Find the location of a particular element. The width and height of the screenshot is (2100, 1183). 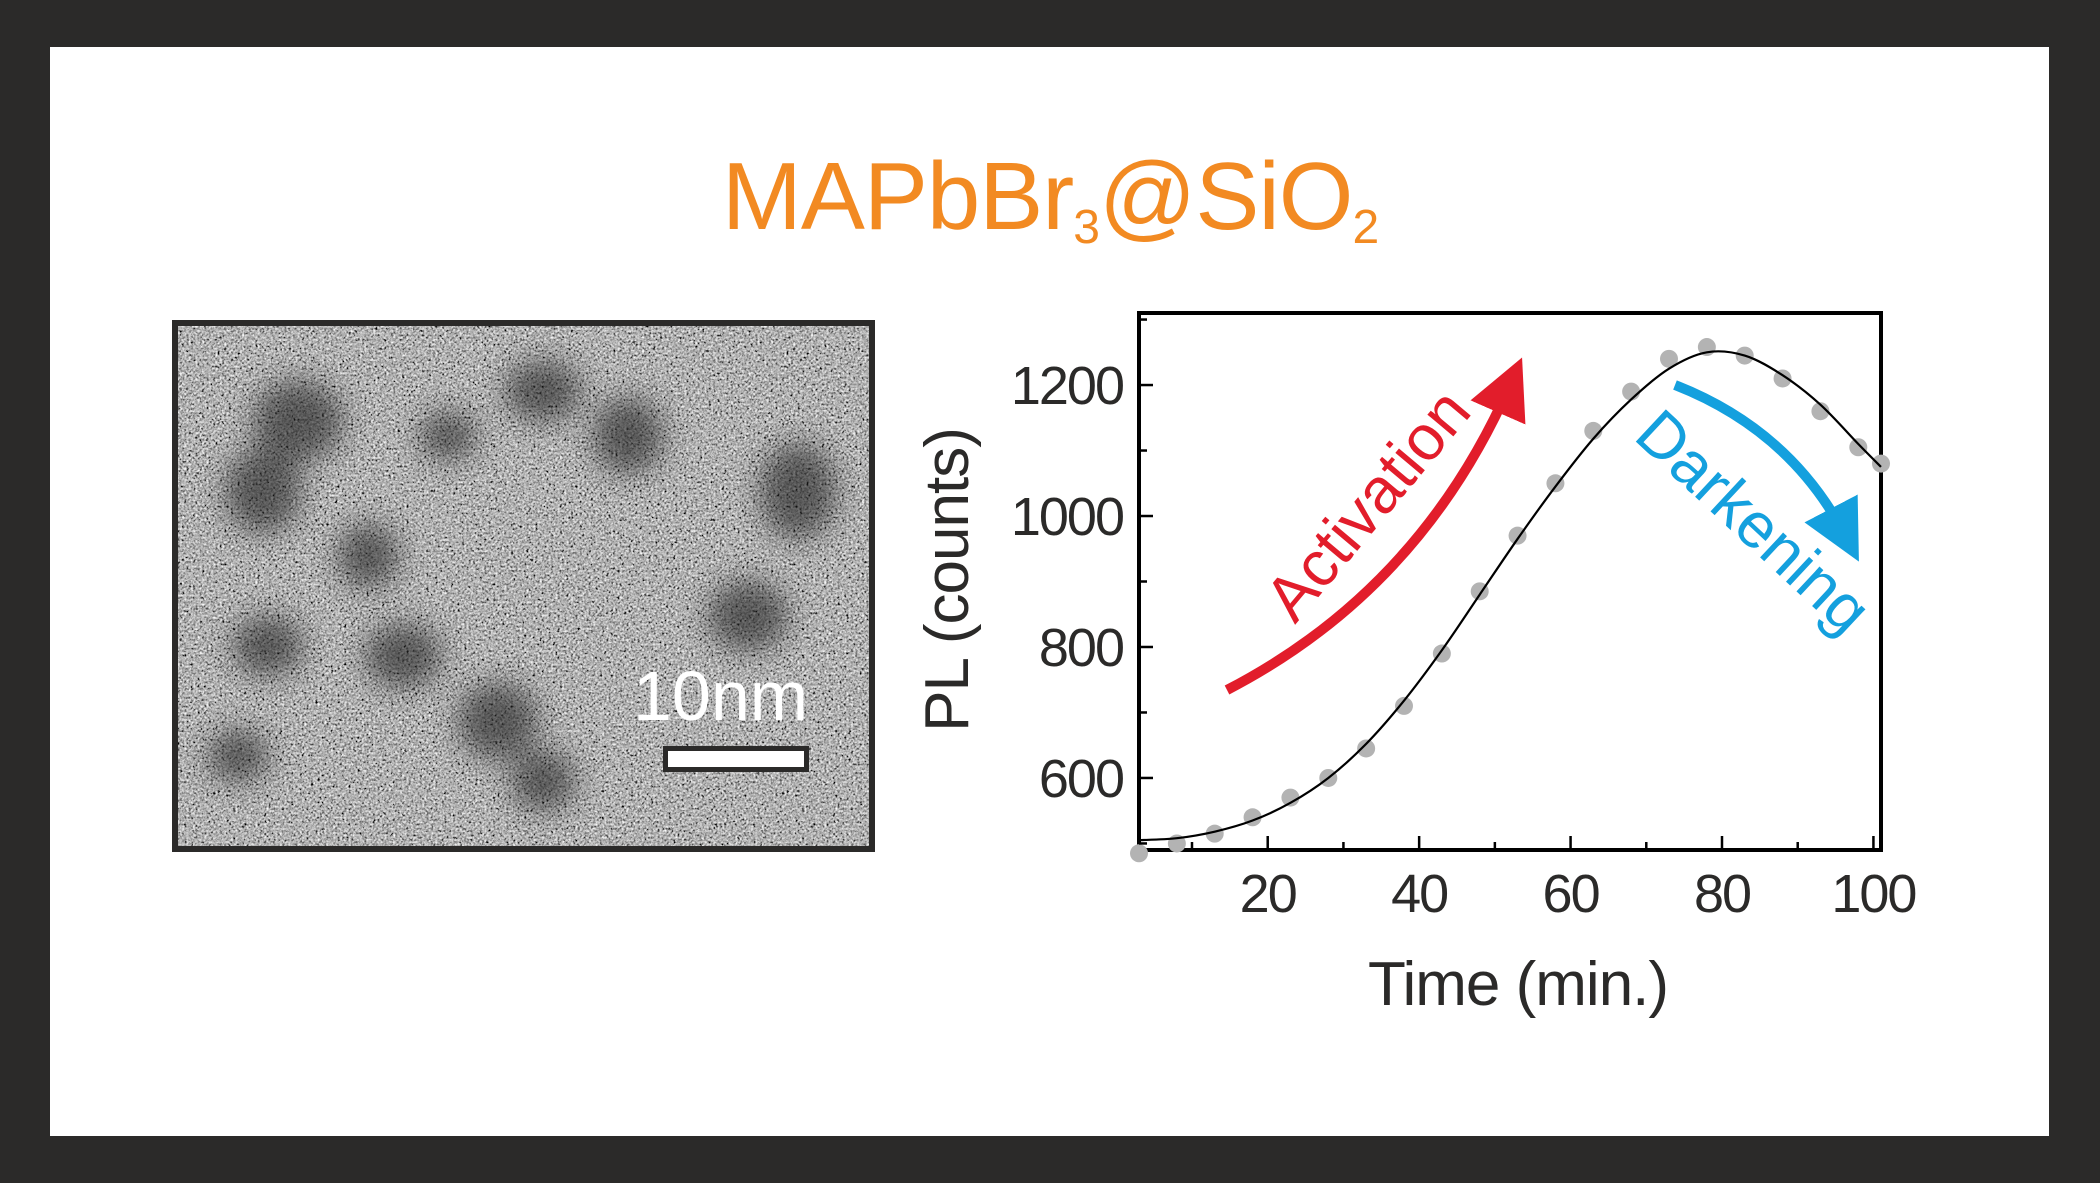

tem-texture is located at coordinates (523, 586).